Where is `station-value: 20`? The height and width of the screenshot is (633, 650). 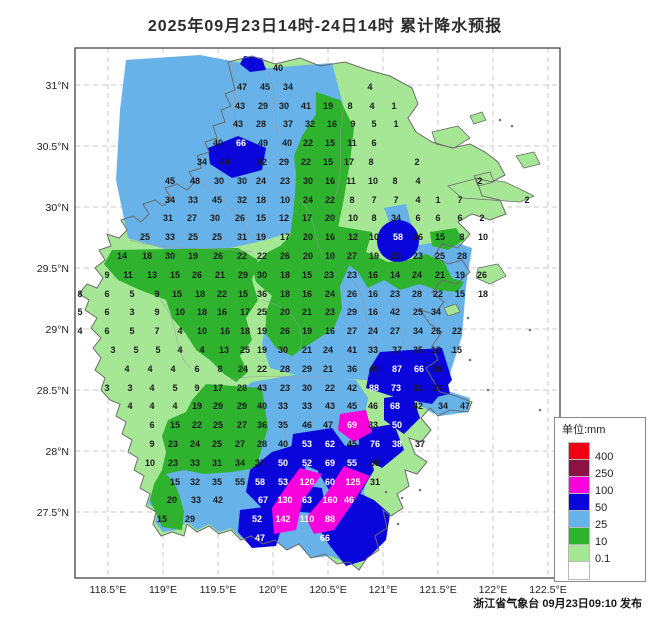
station-value: 20 is located at coordinates (308, 256).